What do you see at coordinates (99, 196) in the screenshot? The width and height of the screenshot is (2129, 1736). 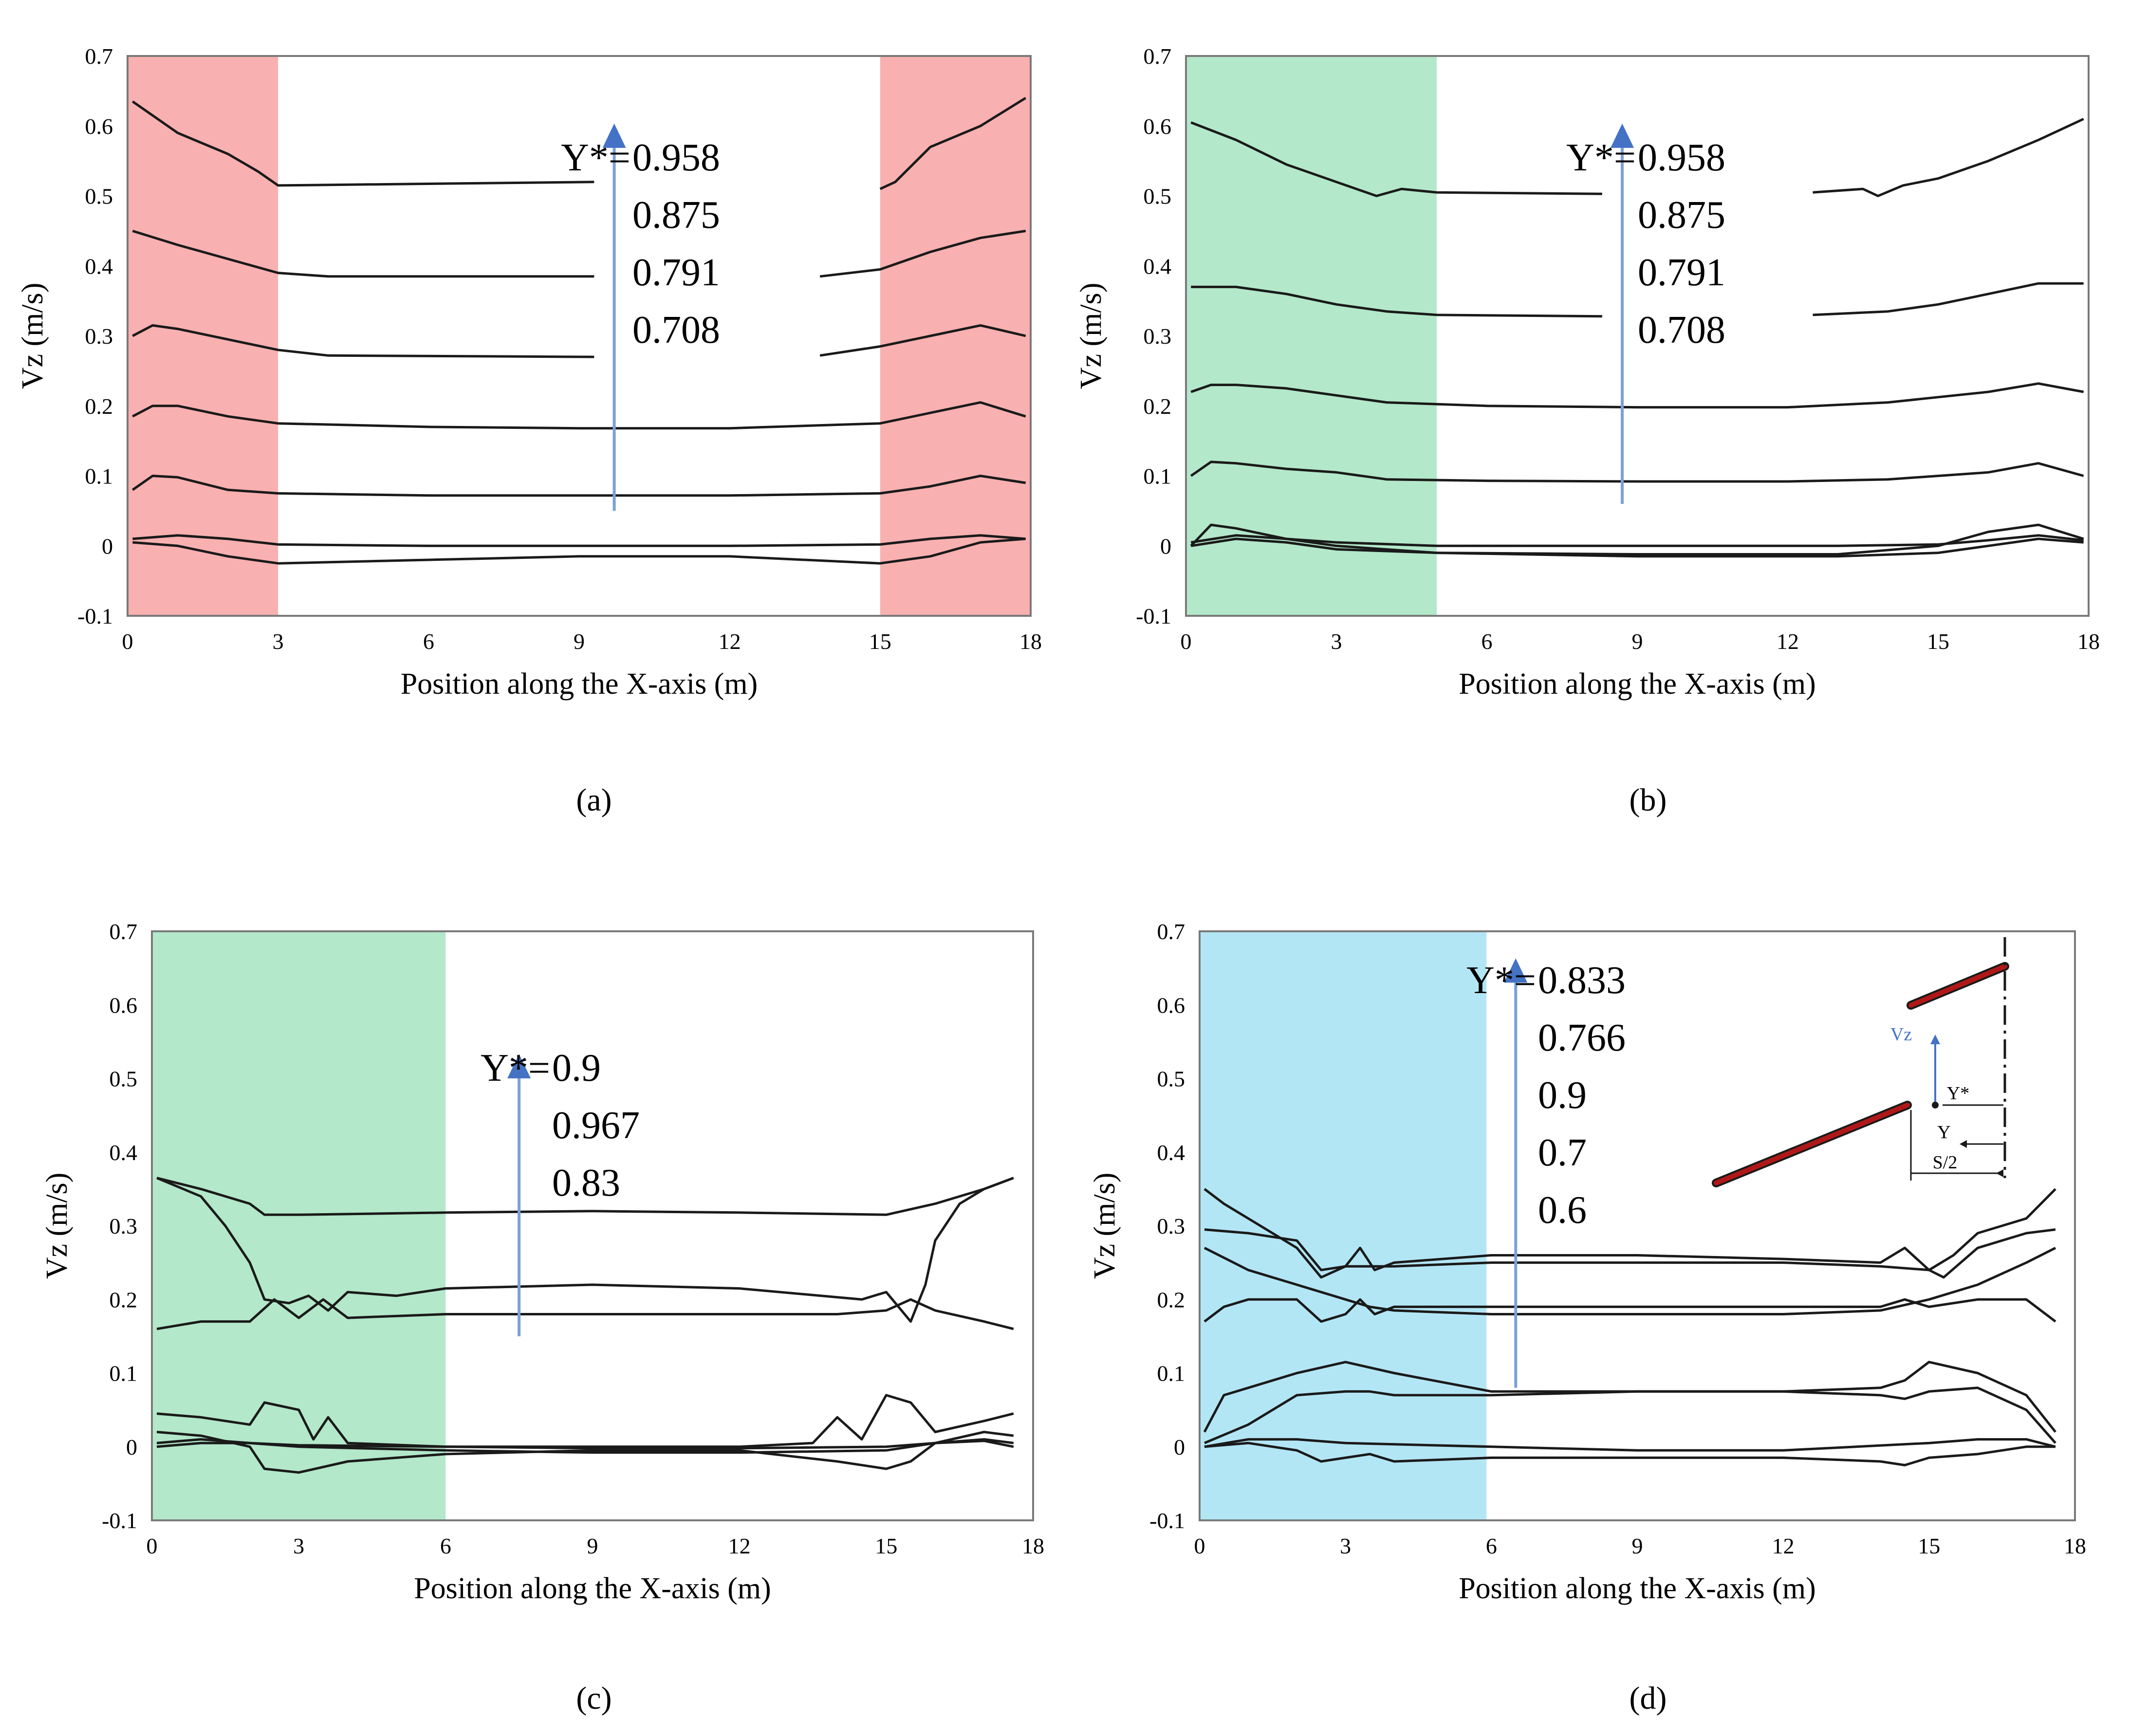 I see `y-tick-label: 0.5` at bounding box center [99, 196].